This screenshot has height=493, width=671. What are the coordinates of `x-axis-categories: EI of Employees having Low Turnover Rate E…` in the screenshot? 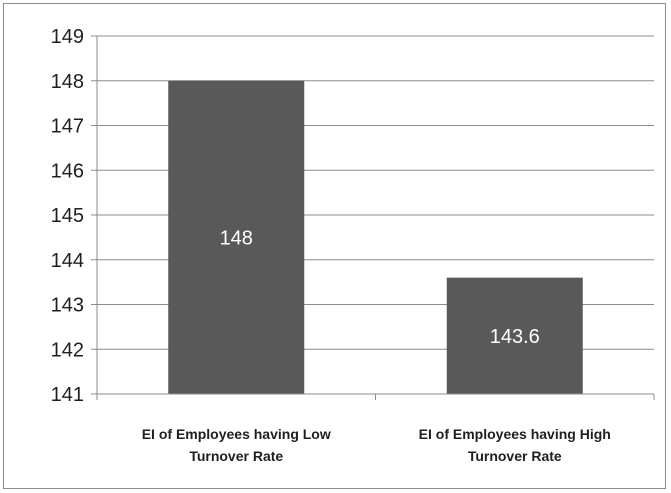 It's located at (376, 445).